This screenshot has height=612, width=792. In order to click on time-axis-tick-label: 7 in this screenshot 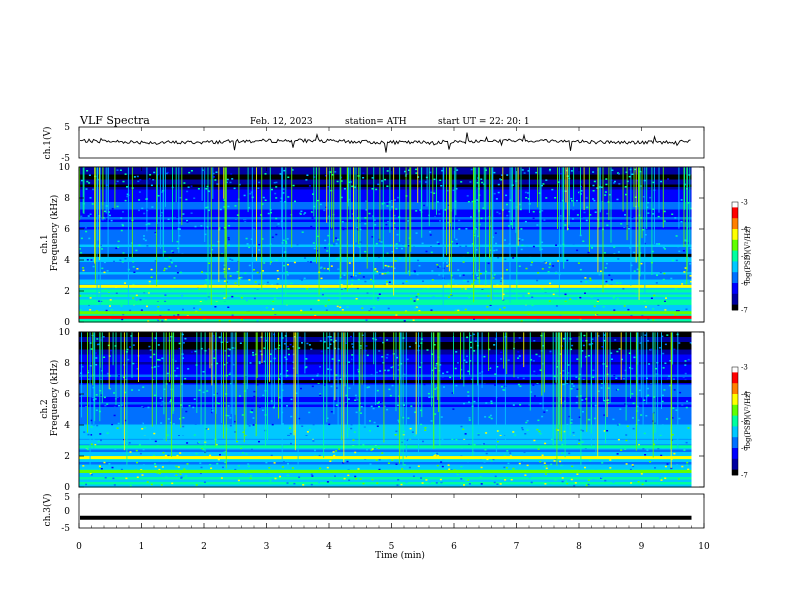, I will do `click(517, 547)`.